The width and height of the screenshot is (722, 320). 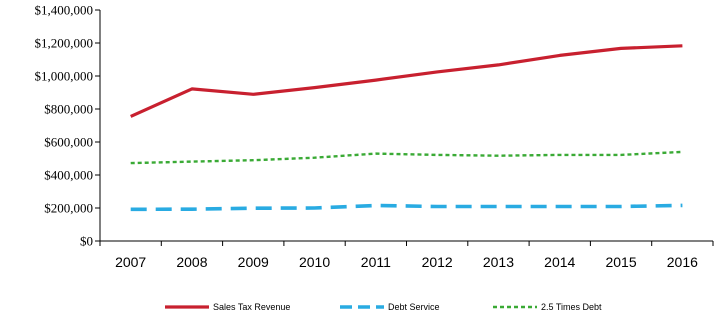 What do you see at coordinates (68, 208) in the screenshot?
I see `y-tick-label: $200,000` at bounding box center [68, 208].